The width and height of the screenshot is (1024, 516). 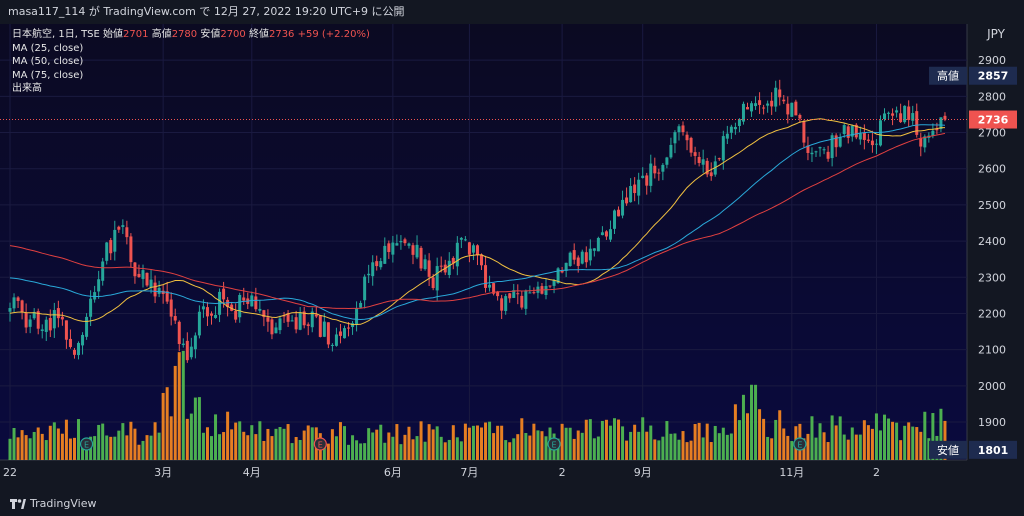 I want to click on legend-ma75: MA (75, close), so click(x=48, y=75).